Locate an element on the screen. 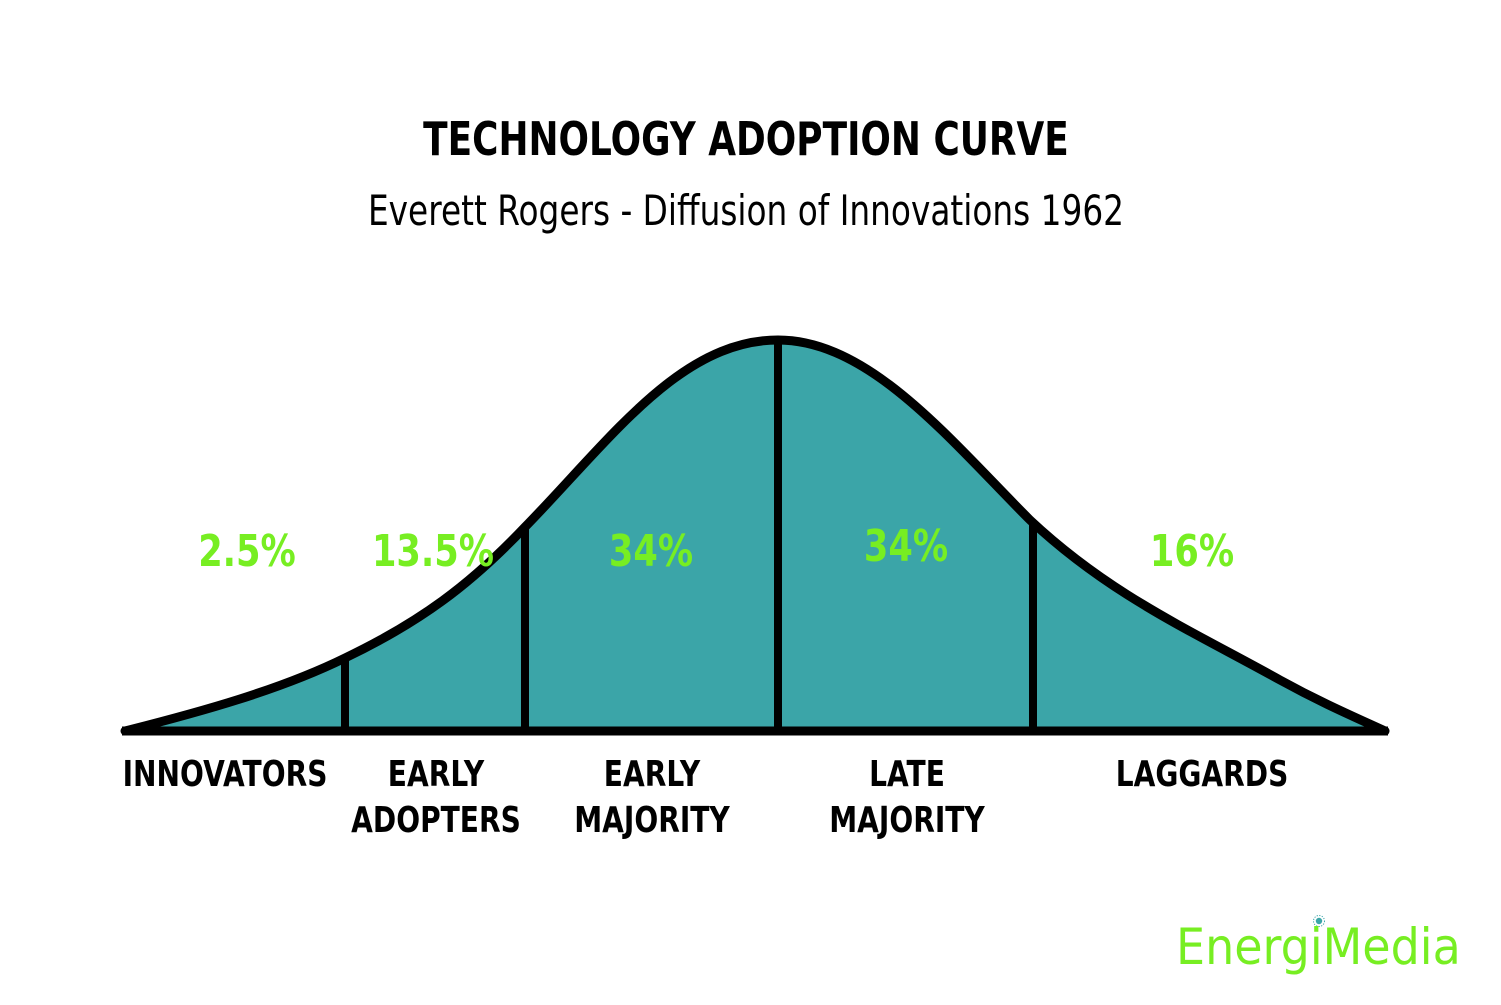 This screenshot has height=1005, width=1501. percent-laggards: 16% is located at coordinates (1192, 551).